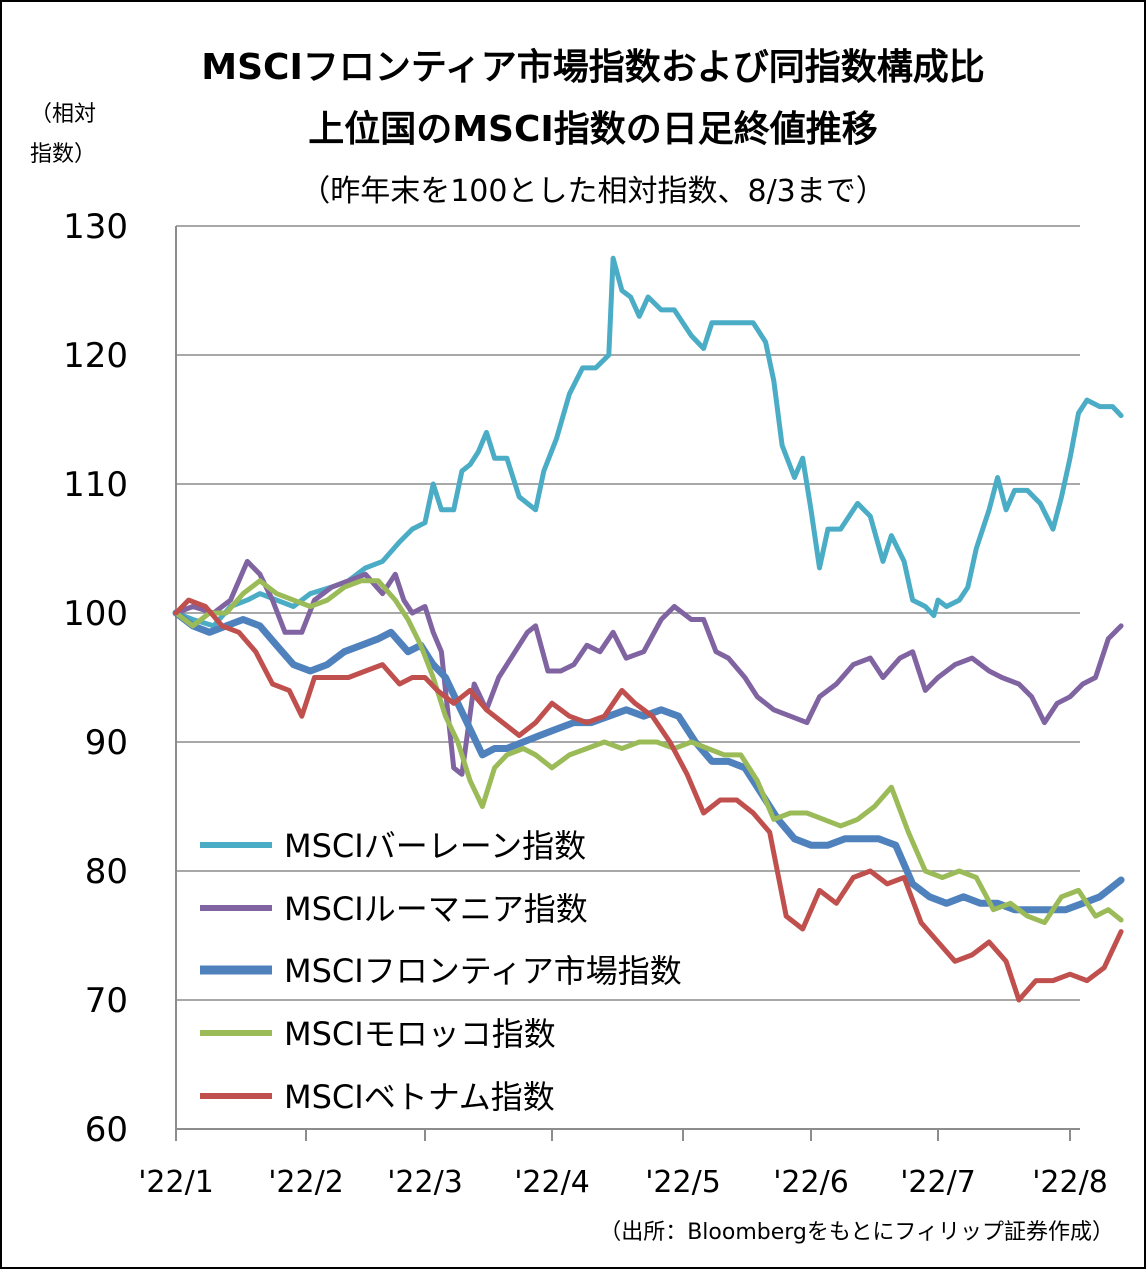  What do you see at coordinates (176, 1182) in the screenshot?
I see `x-tick-label-0: '22/1` at bounding box center [176, 1182].